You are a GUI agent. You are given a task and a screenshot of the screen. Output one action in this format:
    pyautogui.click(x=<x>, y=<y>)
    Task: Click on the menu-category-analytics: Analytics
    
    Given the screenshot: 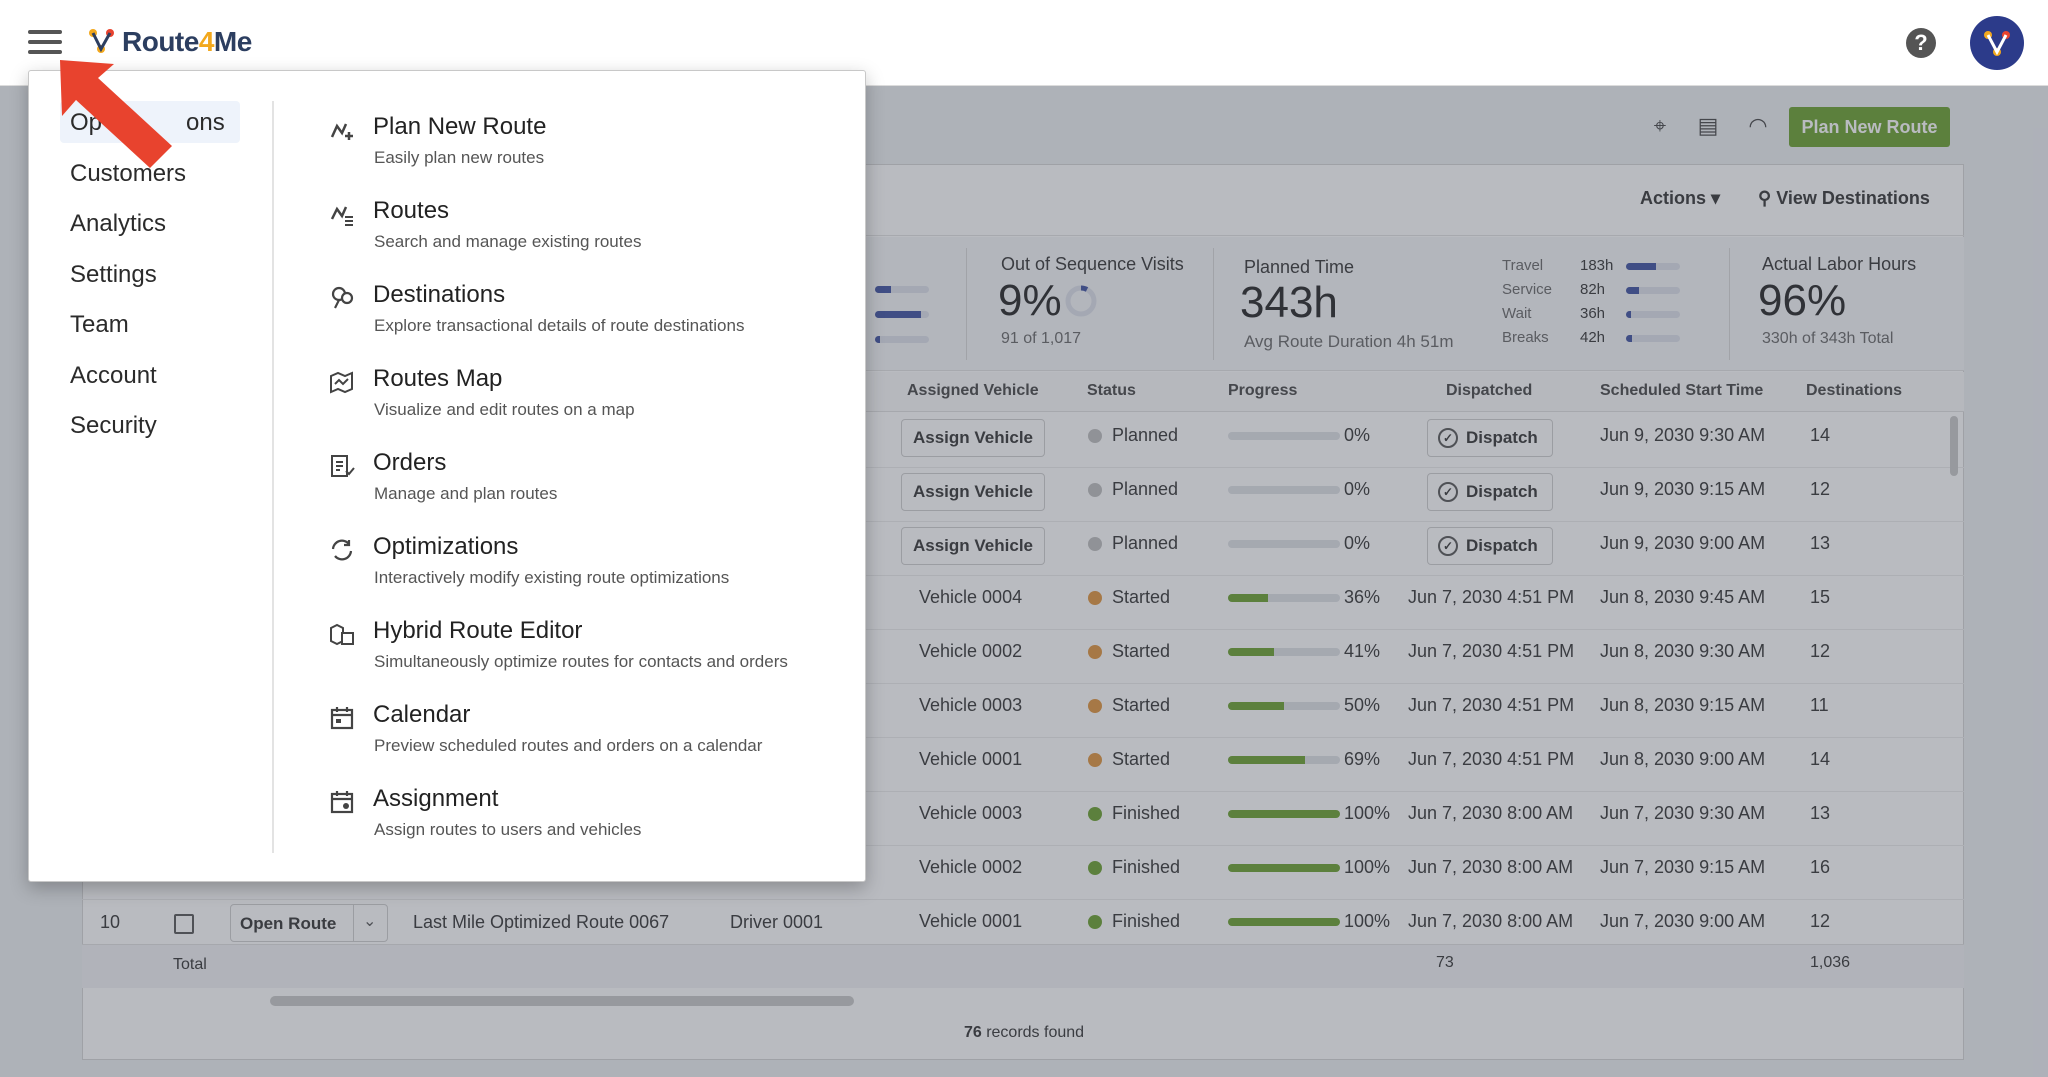 What is the action you would take?
    pyautogui.click(x=118, y=223)
    